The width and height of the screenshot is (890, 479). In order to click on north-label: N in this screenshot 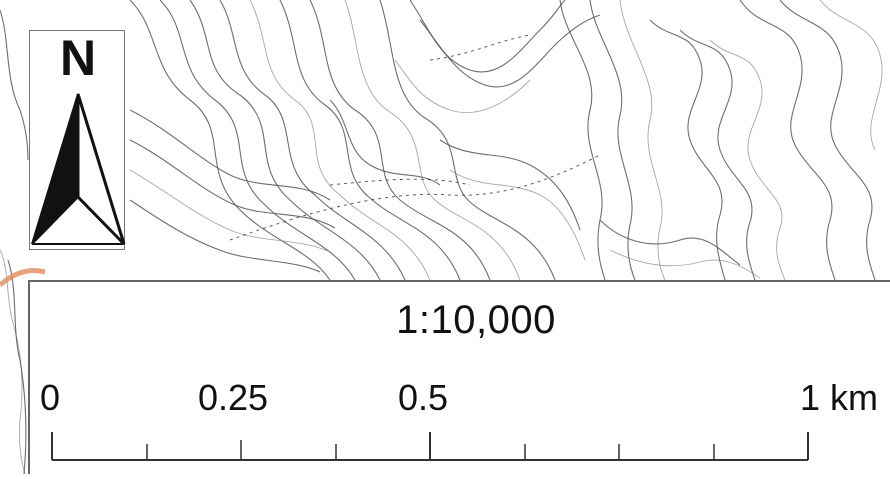, I will do `click(78, 58)`.